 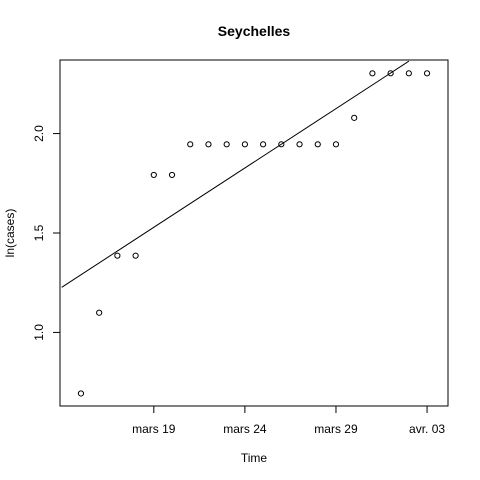 I want to click on x-tick-label: mars 19, so click(x=154, y=429).